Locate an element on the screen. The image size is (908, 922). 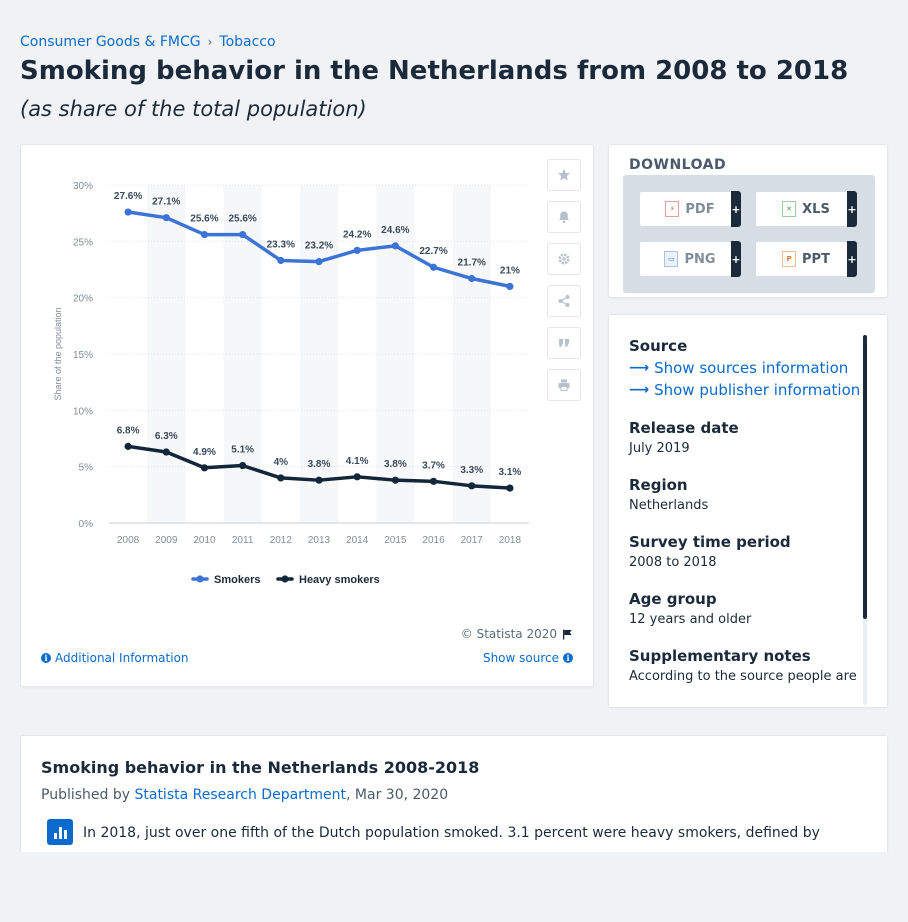
print-button is located at coordinates (564, 385).